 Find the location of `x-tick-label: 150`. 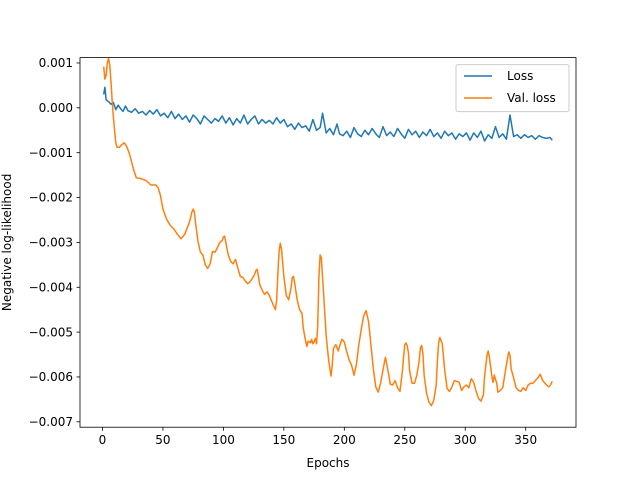

x-tick-label: 150 is located at coordinates (283, 440).